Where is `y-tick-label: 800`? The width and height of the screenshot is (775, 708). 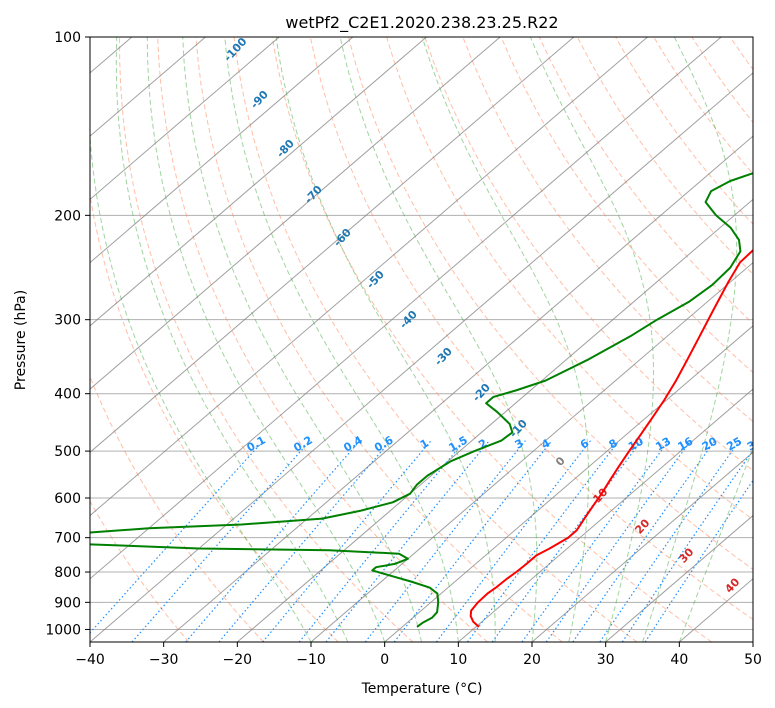
y-tick-label: 800 is located at coordinates (67, 573).